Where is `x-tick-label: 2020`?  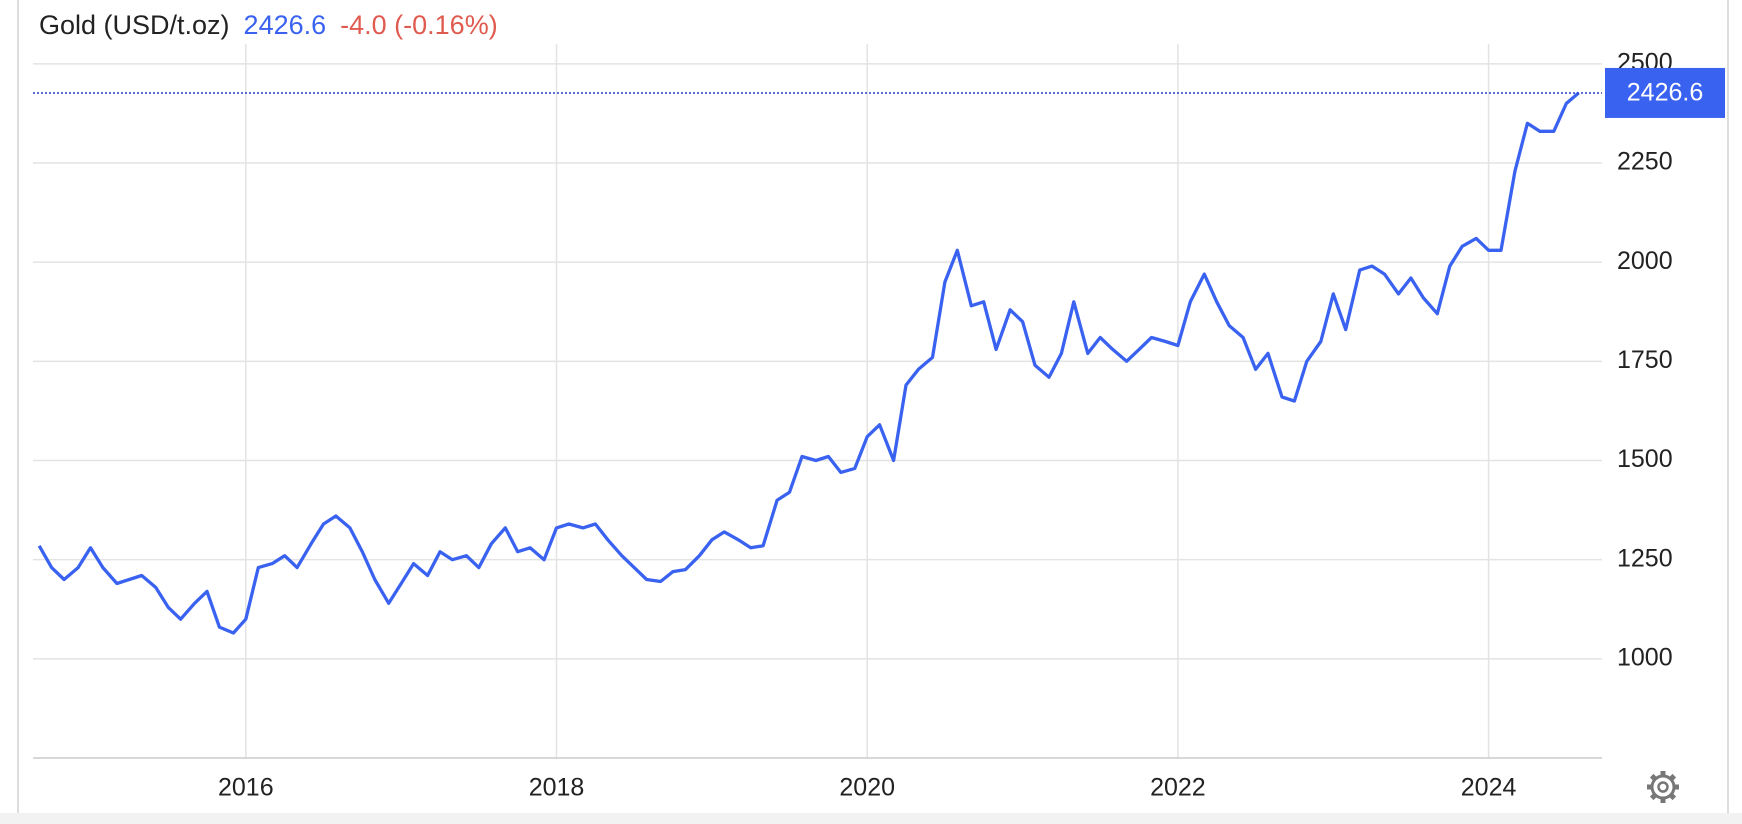 x-tick-label: 2020 is located at coordinates (867, 788).